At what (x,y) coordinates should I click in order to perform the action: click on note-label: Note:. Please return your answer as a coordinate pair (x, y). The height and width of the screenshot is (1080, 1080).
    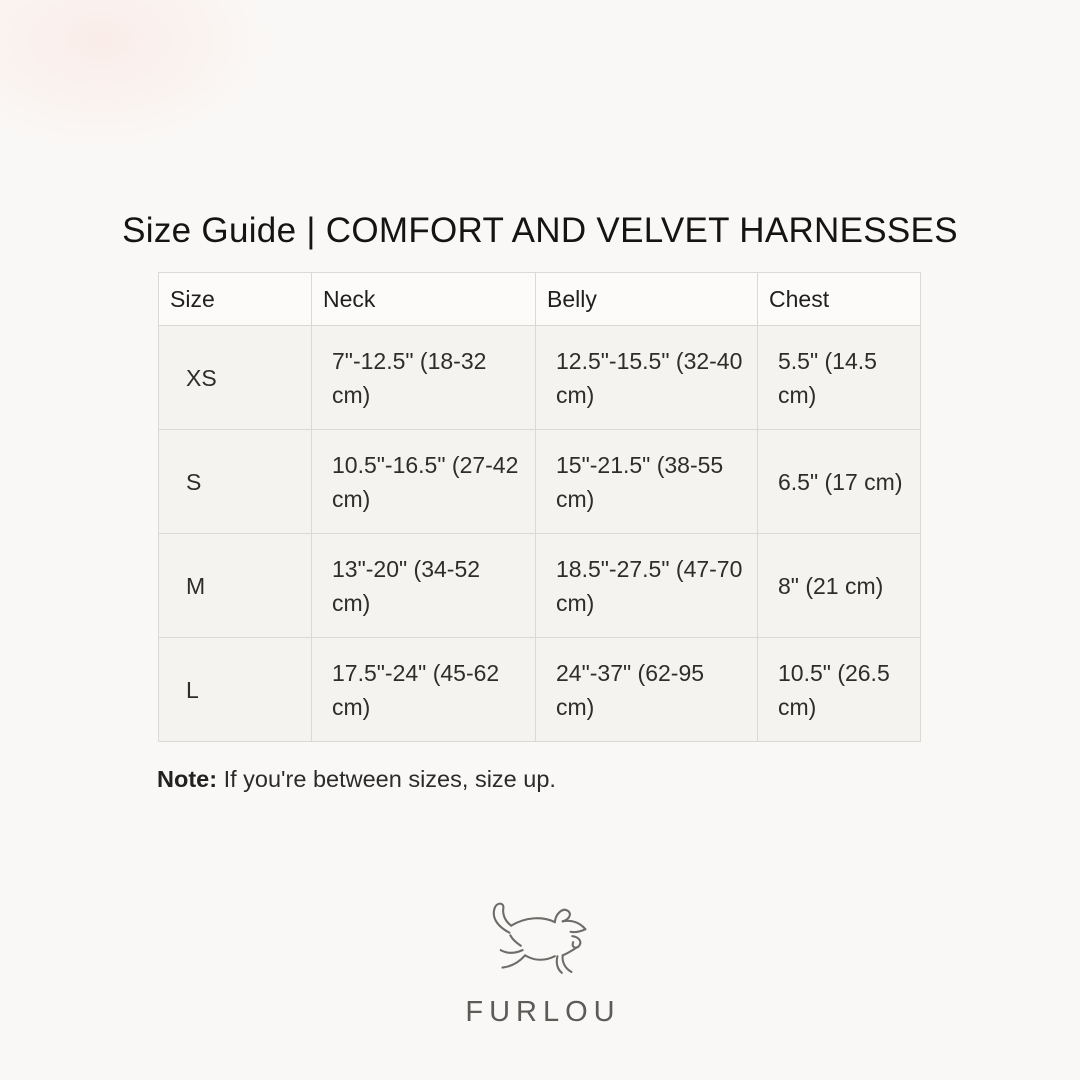
    Looking at the image, I should click on (187, 779).